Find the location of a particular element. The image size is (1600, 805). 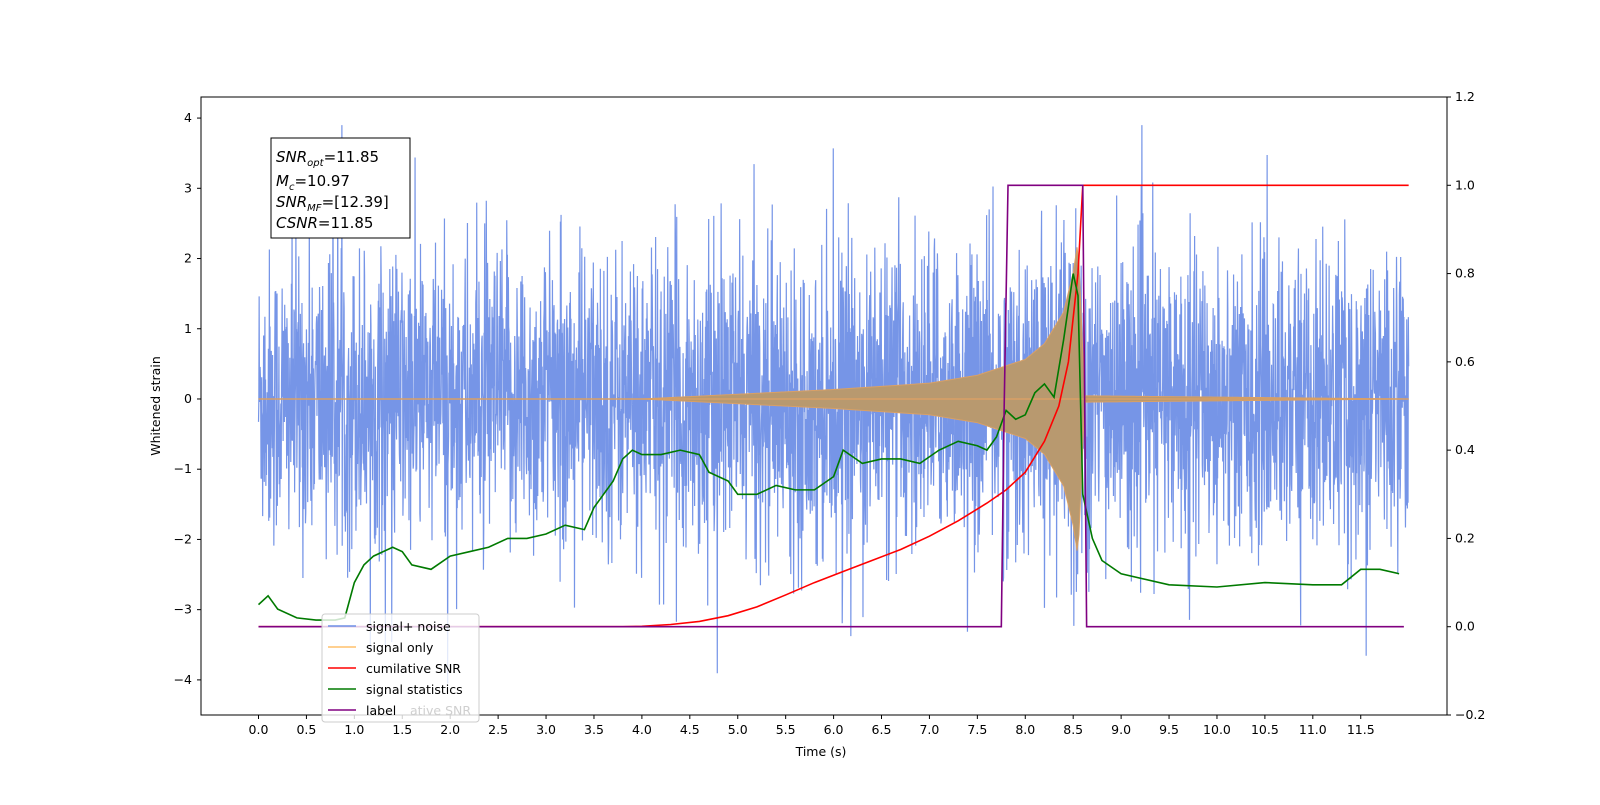

y-left-tick-label: 0 is located at coordinates (188, 398).